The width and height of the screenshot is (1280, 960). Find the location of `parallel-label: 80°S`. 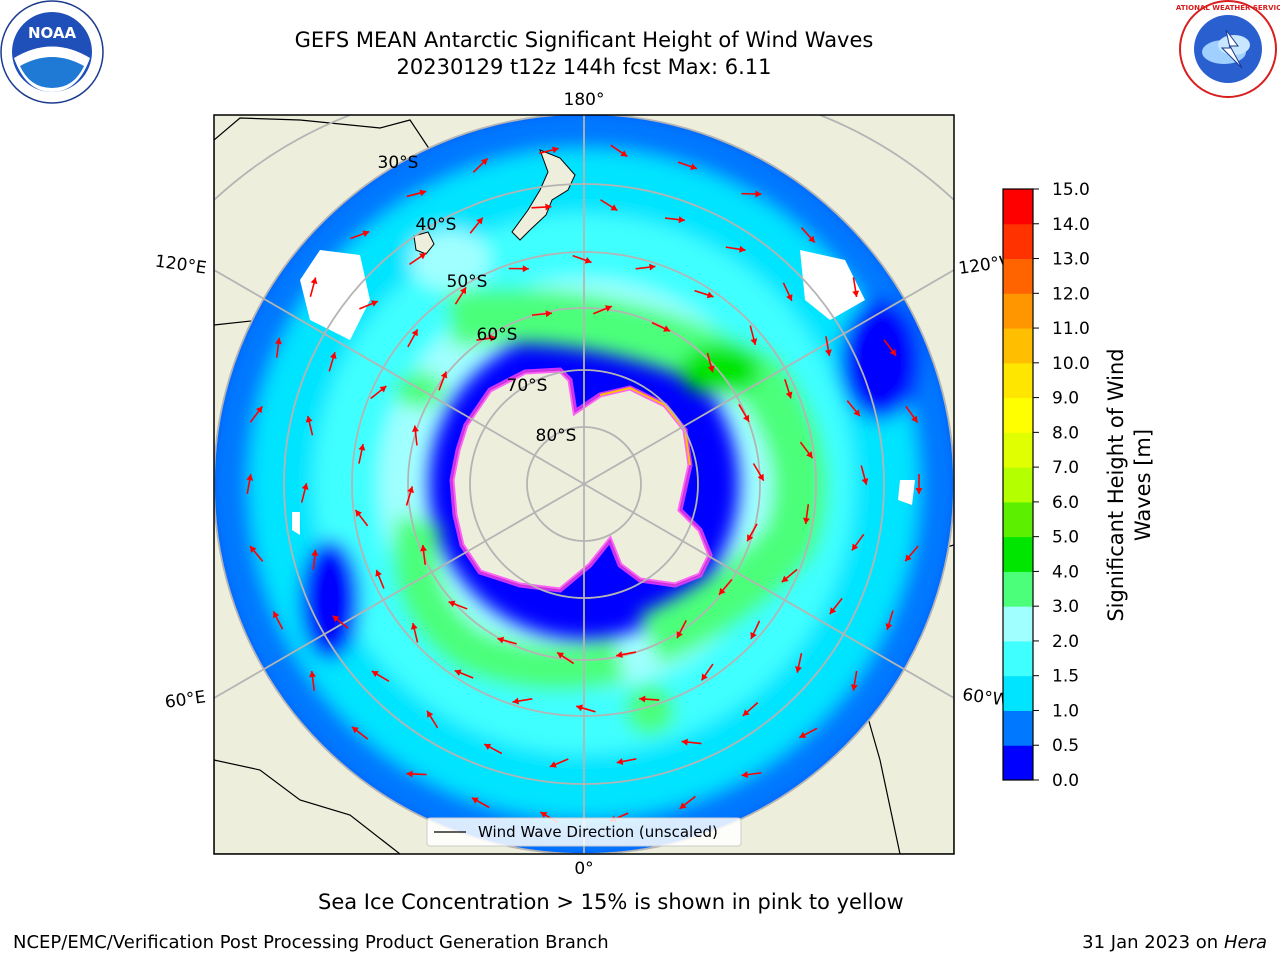

parallel-label: 80°S is located at coordinates (556, 436).